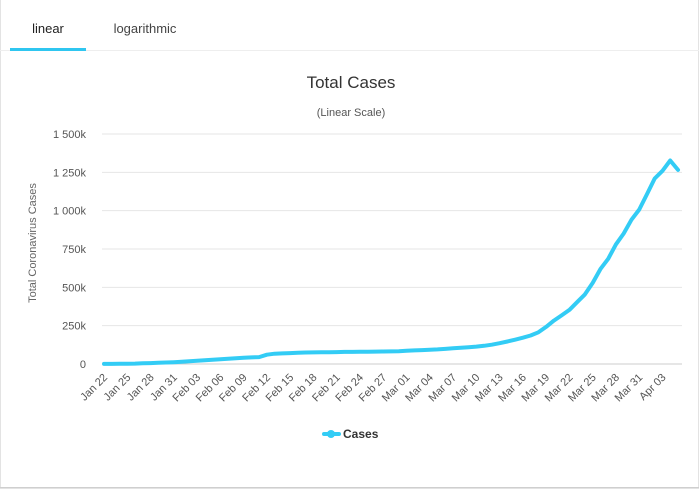 Image resolution: width=699 pixels, height=490 pixels. What do you see at coordinates (349, 25) in the screenshot?
I see `scale-tabs: linear logarithmic` at bounding box center [349, 25].